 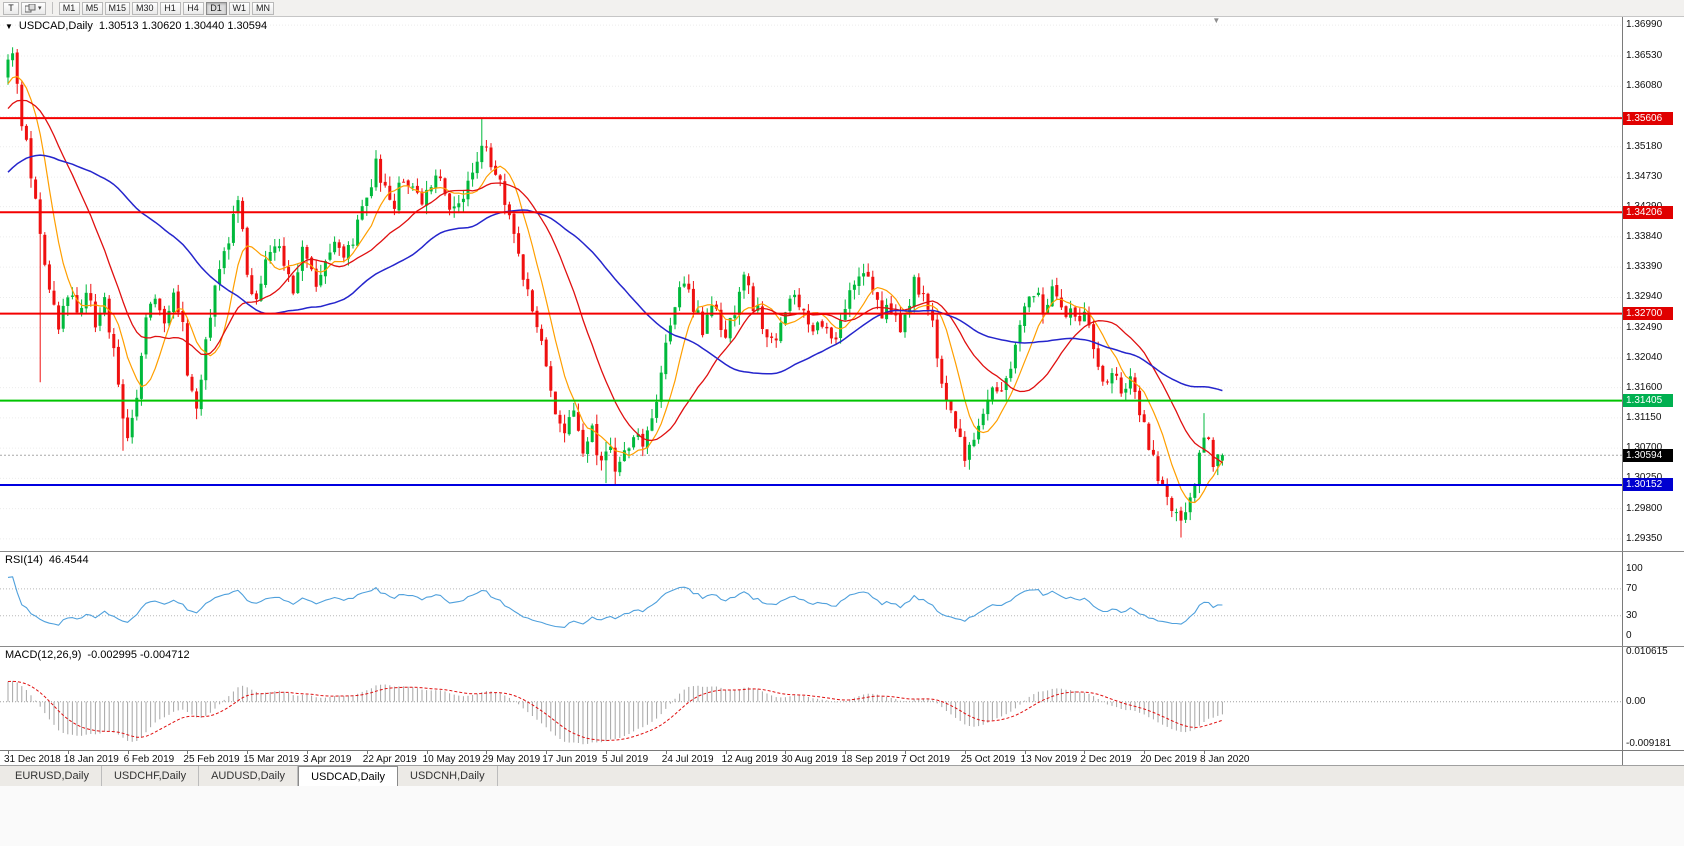 I want to click on rsi-axis: 100 70 30 0, so click(x=1653, y=599).